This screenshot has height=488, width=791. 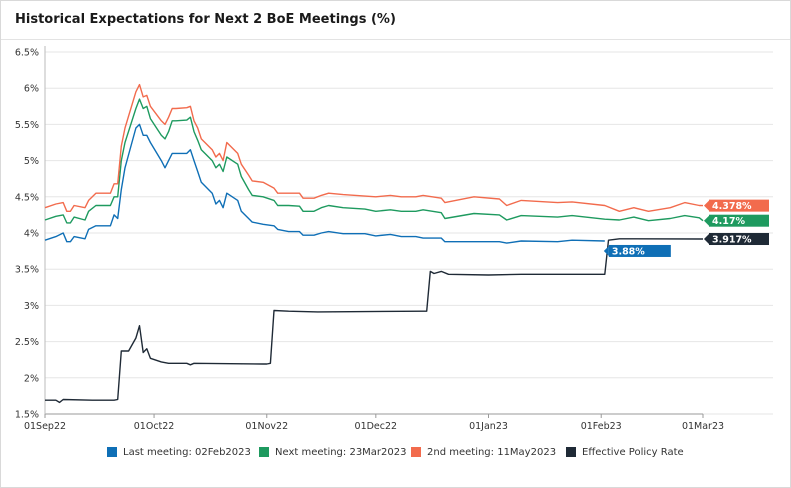 I want to click on legend-item: 2nd meeting: 11May2023, so click(x=483, y=452).